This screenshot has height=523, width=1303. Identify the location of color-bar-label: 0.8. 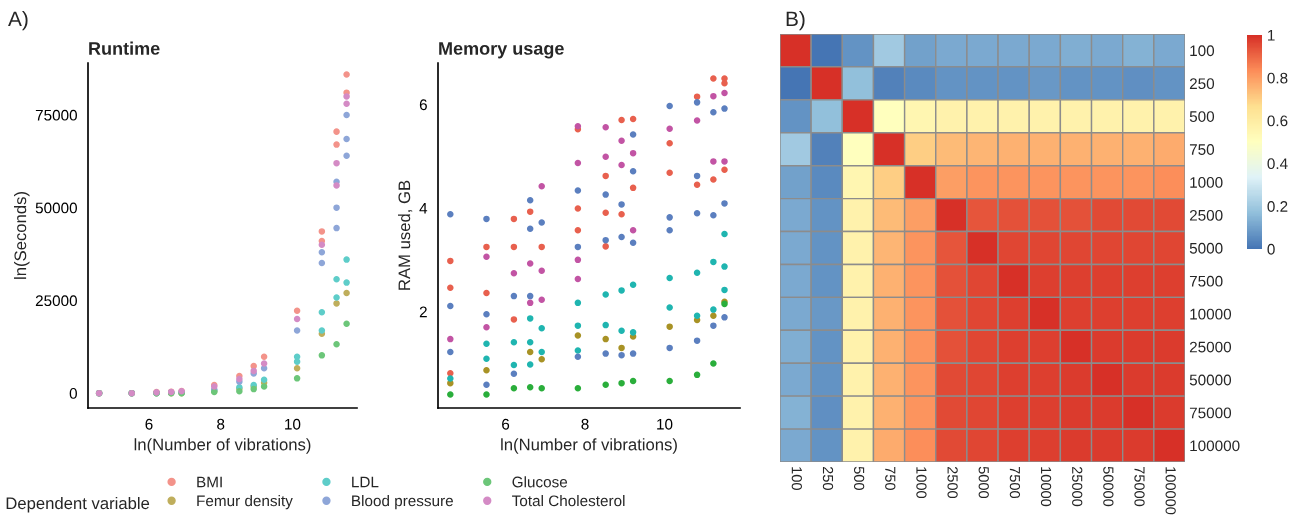
(1277, 78).